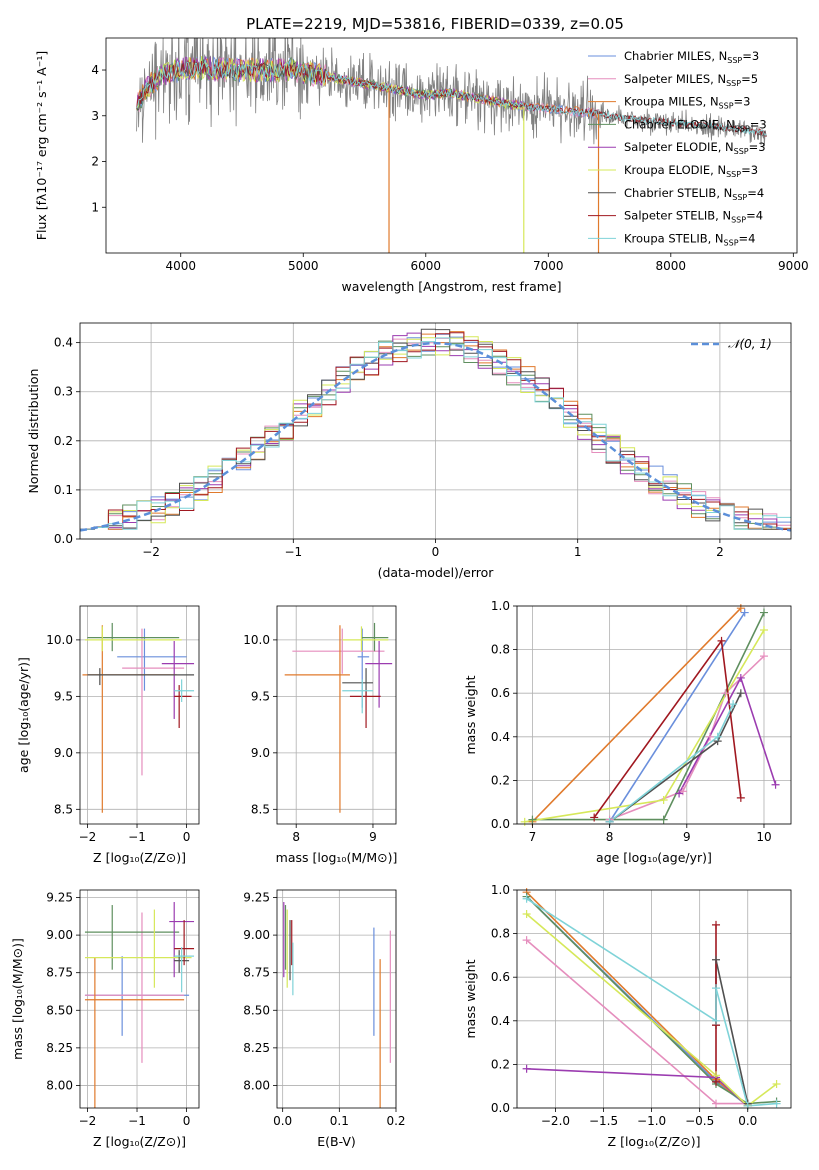 The height and width of the screenshot is (1170, 819). I want to click on x-tick-label: 0.2, so click(395, 1121).